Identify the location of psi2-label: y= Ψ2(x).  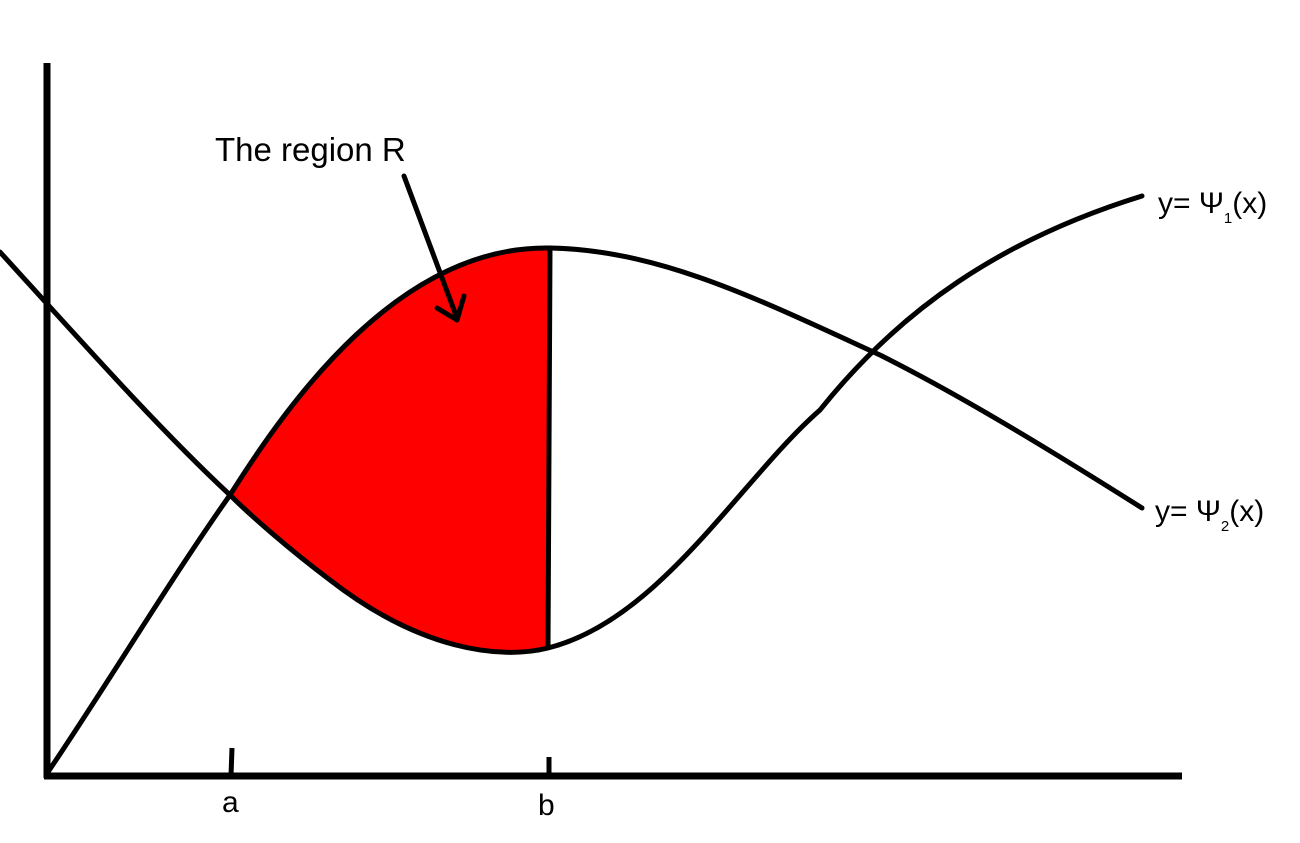
(1209, 515).